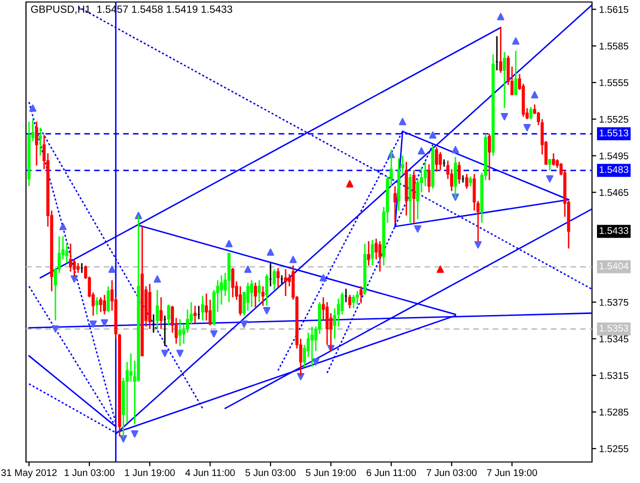 The image size is (640, 483). I want to click on y-tick-label: 1.5615, so click(614, 9).